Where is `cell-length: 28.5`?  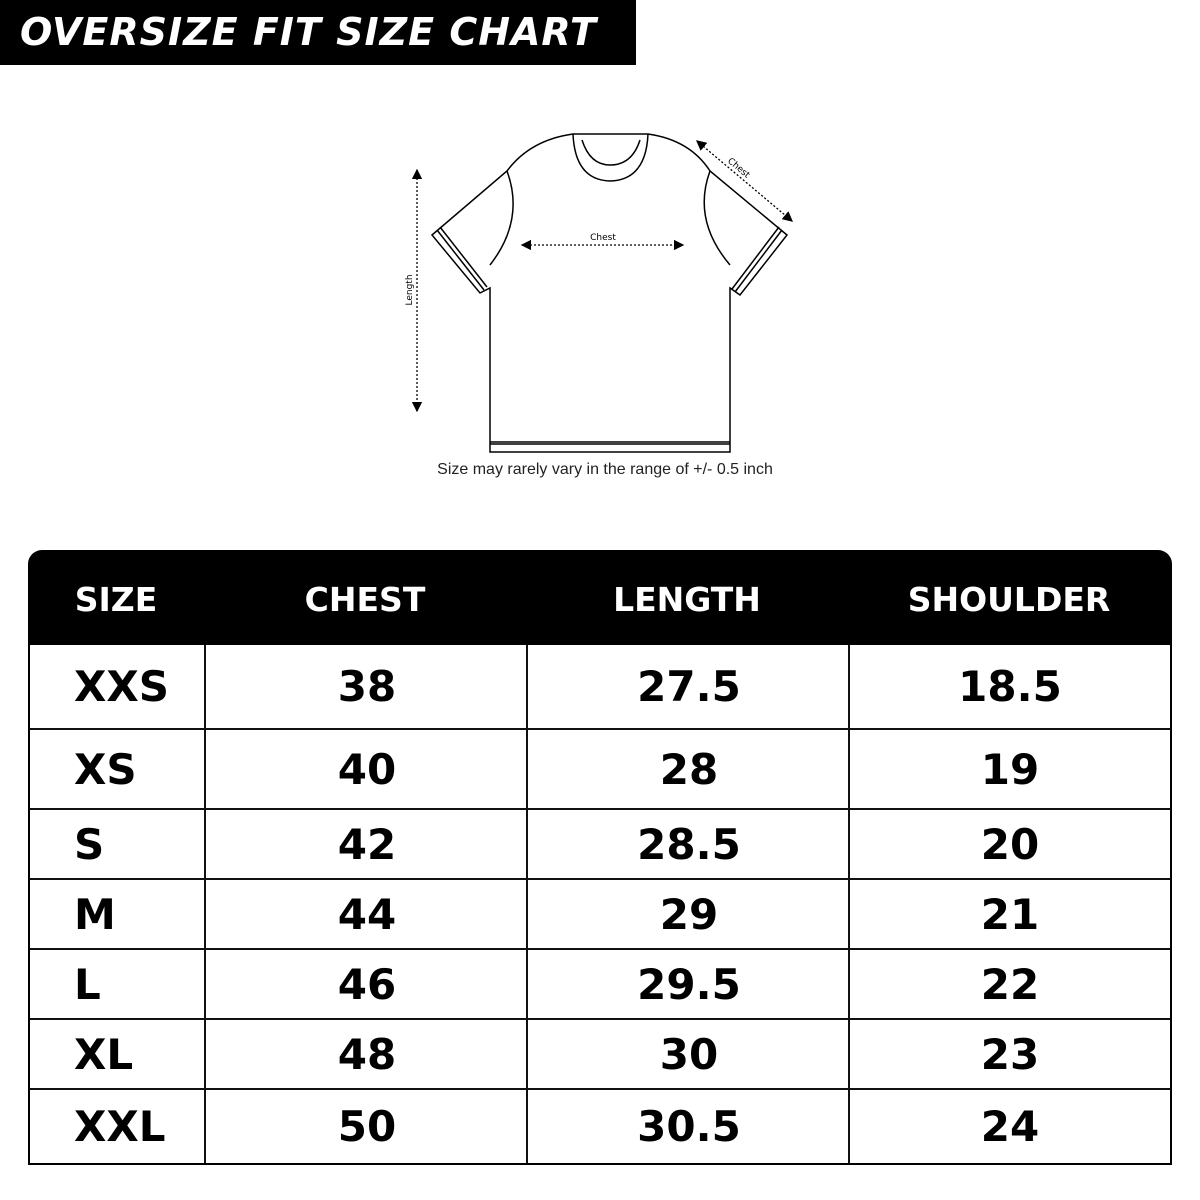
cell-length: 28.5 is located at coordinates (689, 844).